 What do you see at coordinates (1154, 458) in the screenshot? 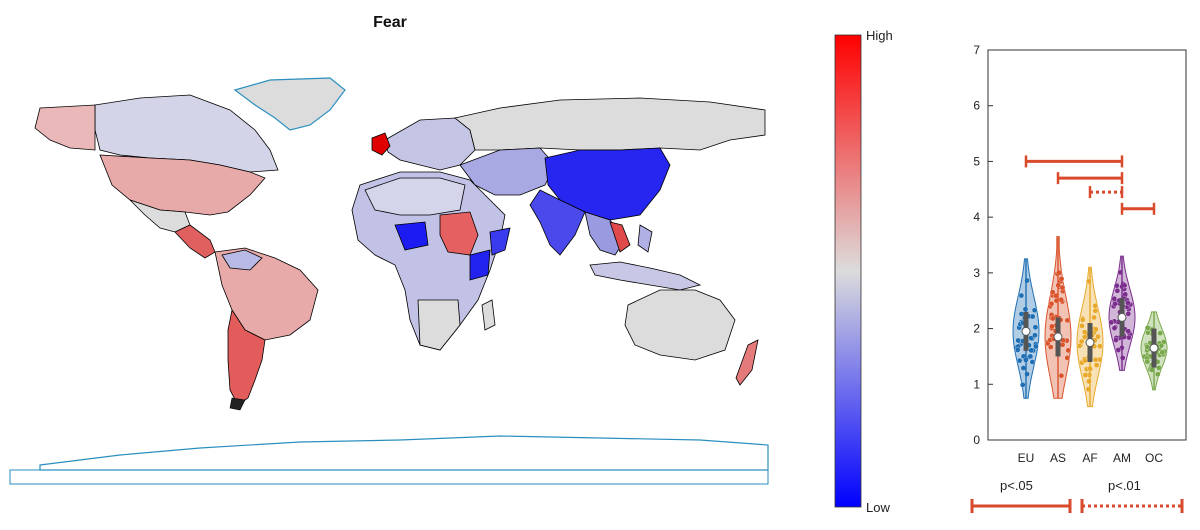
I see `x-tick-label-oc: OC` at bounding box center [1154, 458].